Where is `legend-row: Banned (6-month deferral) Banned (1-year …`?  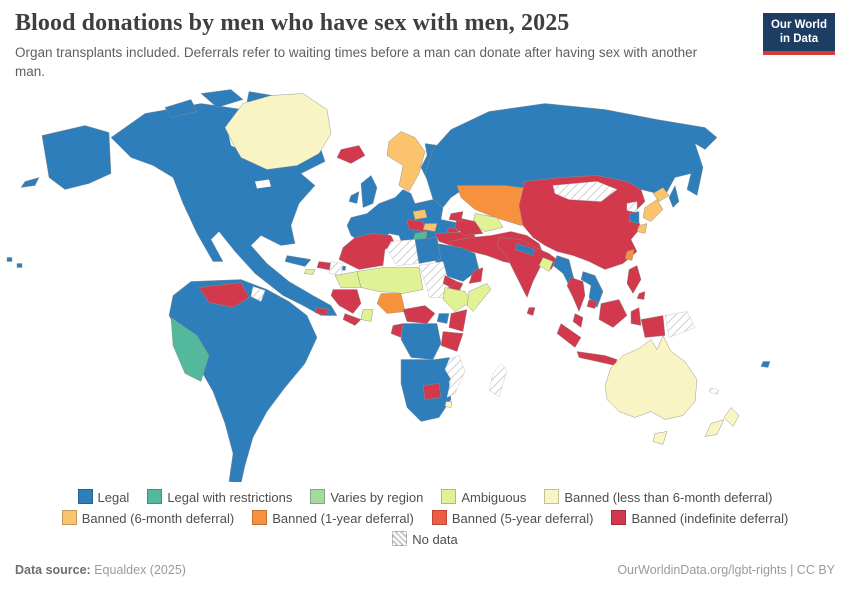
legend-row: Banned (6-month deferral) Banned (1-year … is located at coordinates (425, 518).